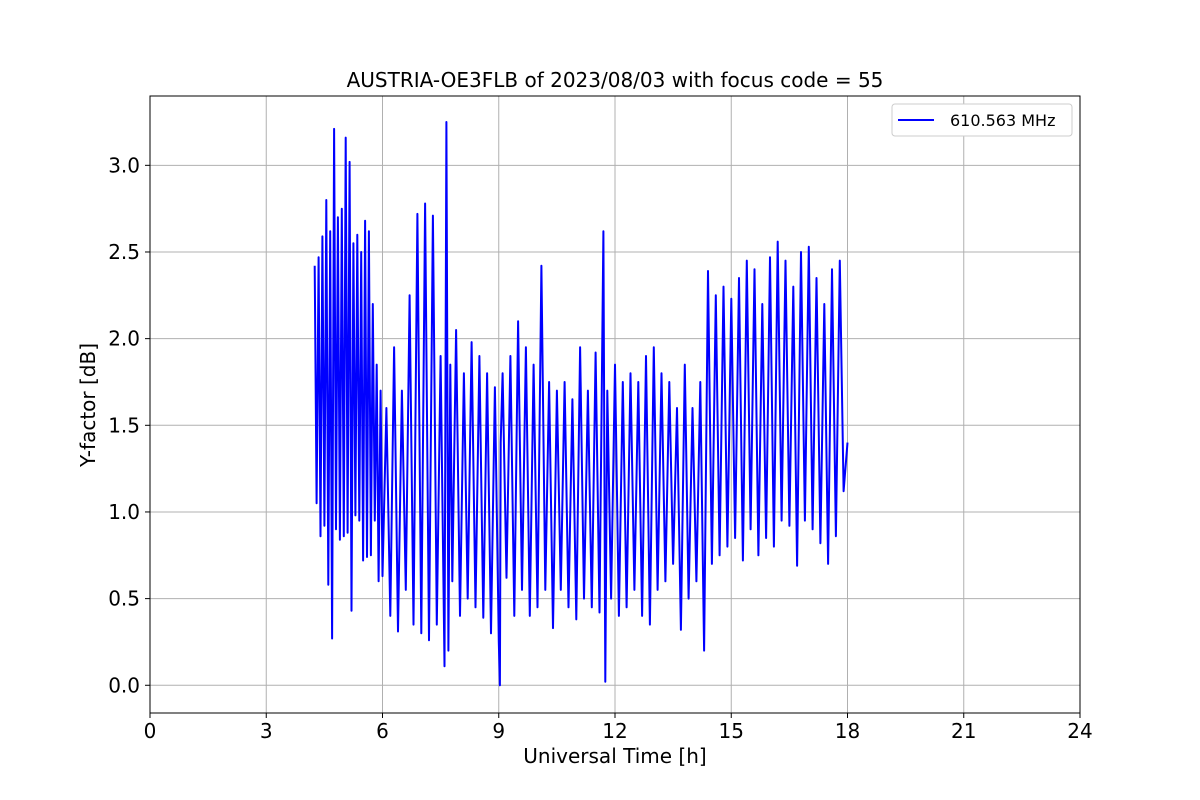 The height and width of the screenshot is (800, 1200). What do you see at coordinates (847, 731) in the screenshot?
I see `x-tick-label: 18` at bounding box center [847, 731].